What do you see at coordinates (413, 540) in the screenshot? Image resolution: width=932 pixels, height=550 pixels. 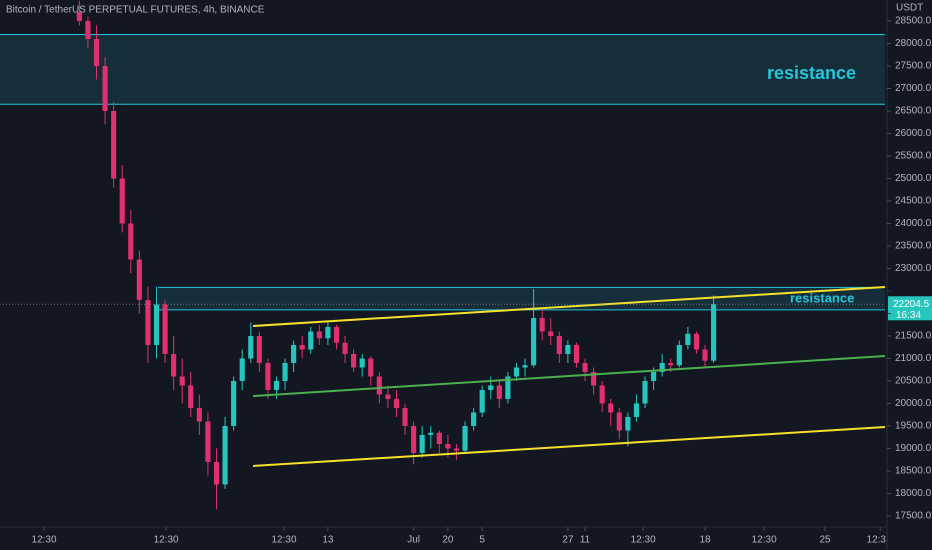 I see `x-tick-label: Jul` at bounding box center [413, 540].